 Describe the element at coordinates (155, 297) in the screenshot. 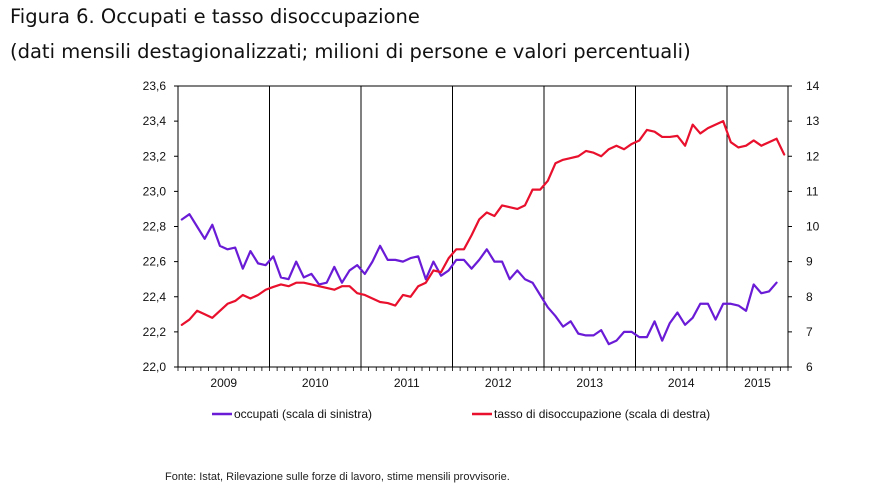

I see `y-left-tick-label: 22,4` at that location.